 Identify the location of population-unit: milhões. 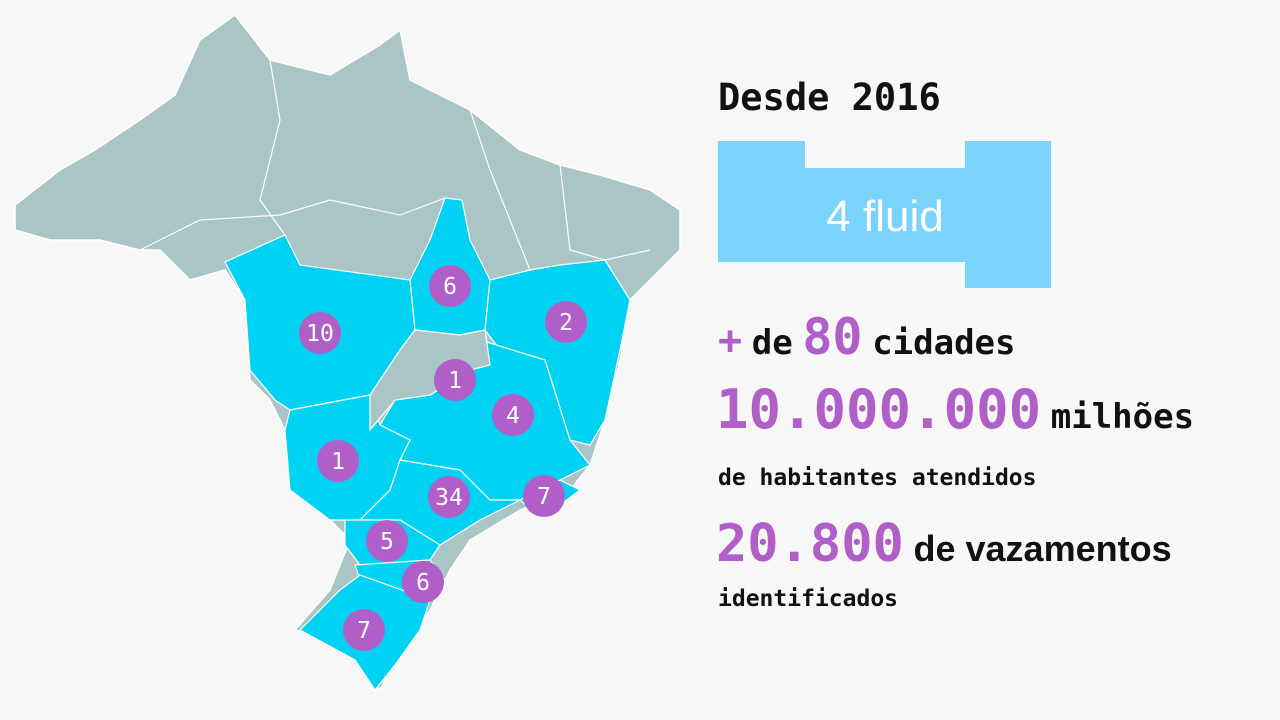
(1122, 417).